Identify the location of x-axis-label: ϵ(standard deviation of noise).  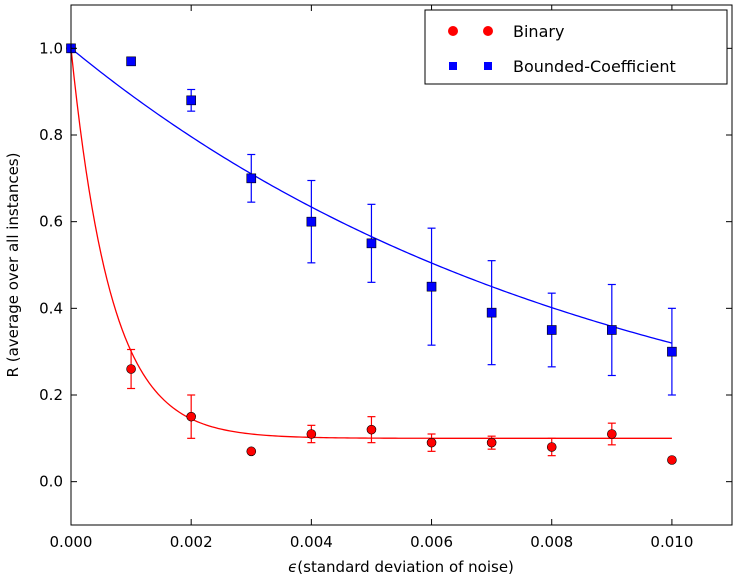
(401, 567).